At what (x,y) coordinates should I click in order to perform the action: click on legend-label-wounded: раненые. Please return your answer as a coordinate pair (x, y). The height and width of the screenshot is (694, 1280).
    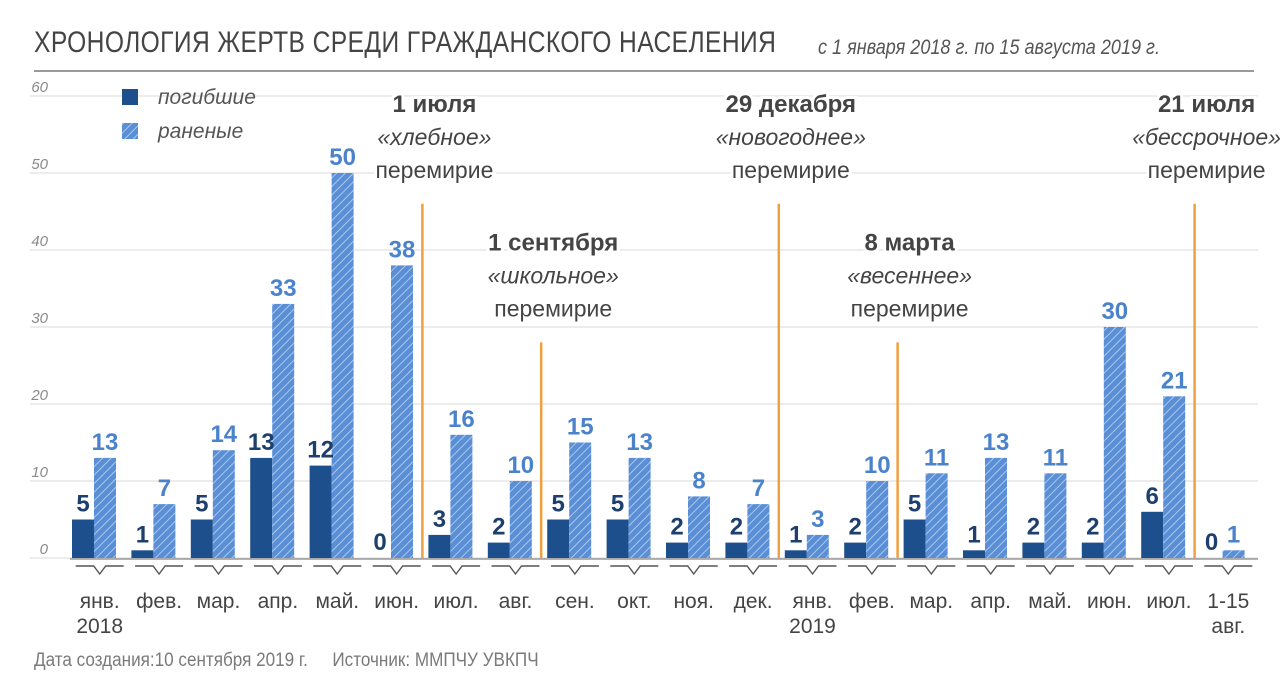
    Looking at the image, I should click on (200, 131).